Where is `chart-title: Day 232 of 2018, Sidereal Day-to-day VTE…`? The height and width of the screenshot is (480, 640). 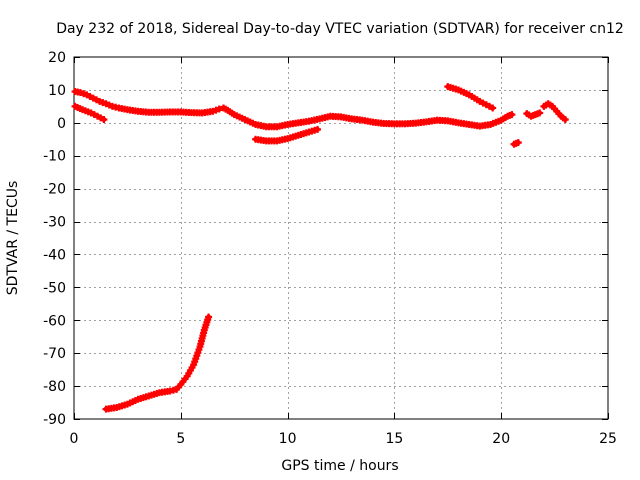 chart-title: Day 232 of 2018, Sidereal Day-to-day VTE… is located at coordinates (340, 29).